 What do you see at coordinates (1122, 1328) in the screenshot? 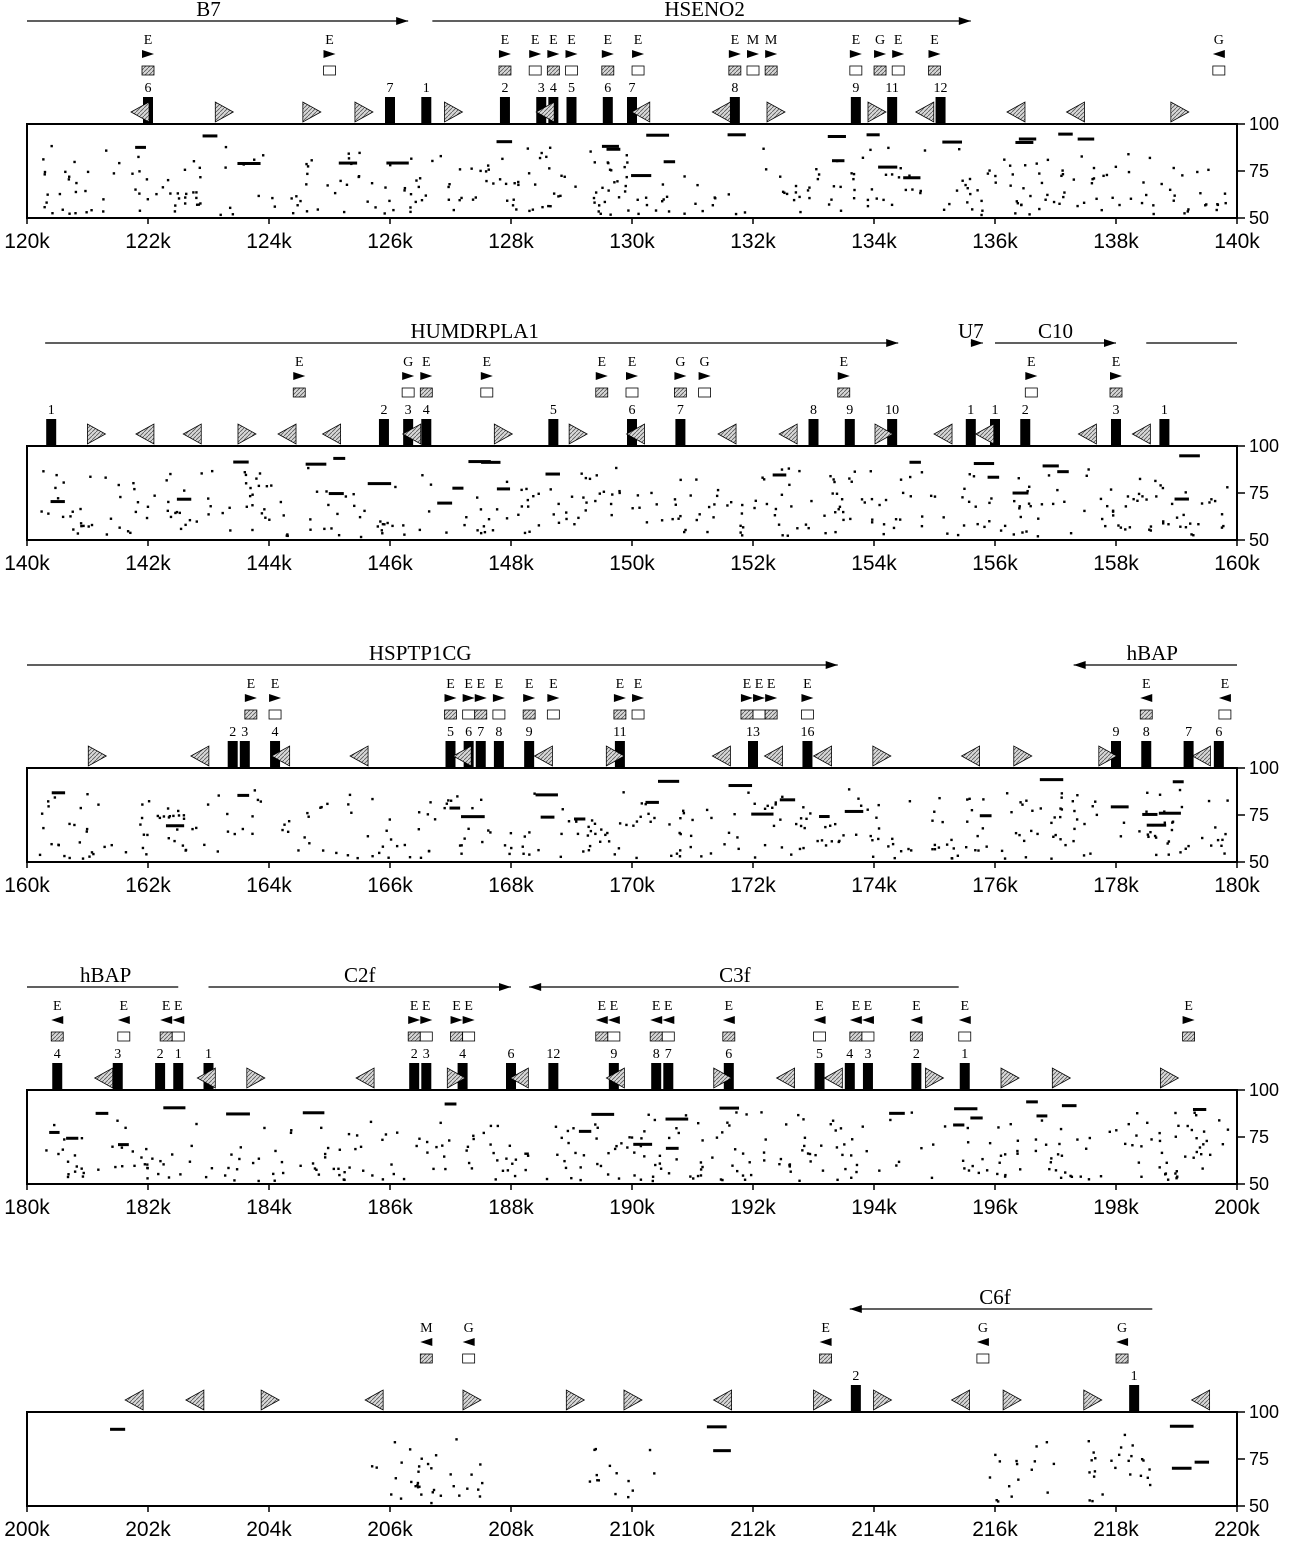
I see `site-marker-label: G` at bounding box center [1122, 1328].